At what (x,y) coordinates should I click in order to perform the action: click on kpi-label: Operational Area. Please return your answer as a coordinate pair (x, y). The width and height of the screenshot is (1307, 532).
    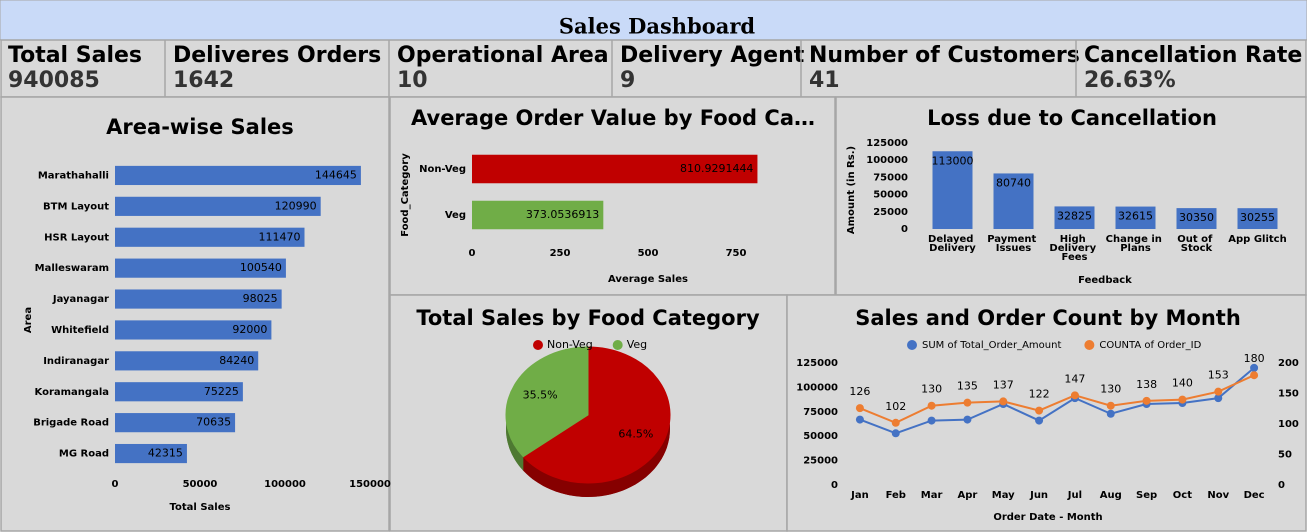
    Looking at the image, I should click on (503, 55).